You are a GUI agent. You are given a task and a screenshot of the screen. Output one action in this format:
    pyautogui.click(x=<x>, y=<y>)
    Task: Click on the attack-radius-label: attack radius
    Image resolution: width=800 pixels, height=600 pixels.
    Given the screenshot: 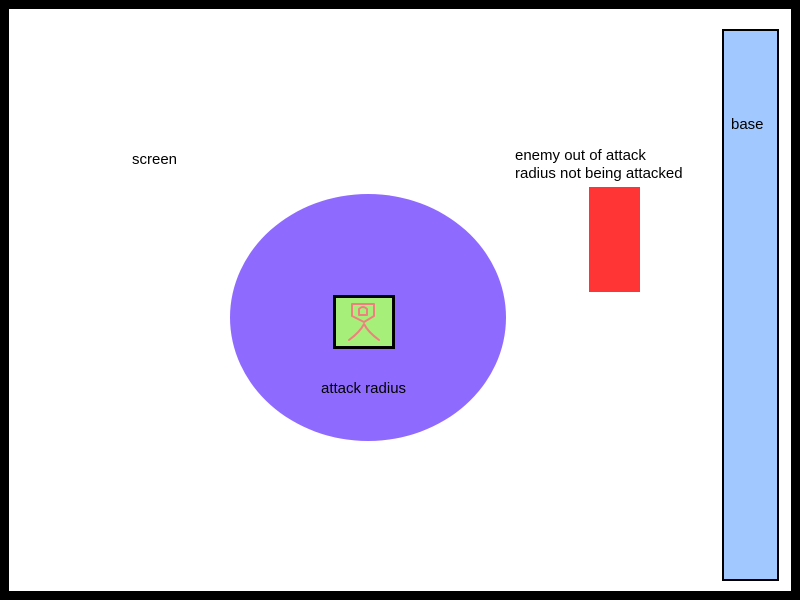 What is the action you would take?
    pyautogui.click(x=364, y=388)
    